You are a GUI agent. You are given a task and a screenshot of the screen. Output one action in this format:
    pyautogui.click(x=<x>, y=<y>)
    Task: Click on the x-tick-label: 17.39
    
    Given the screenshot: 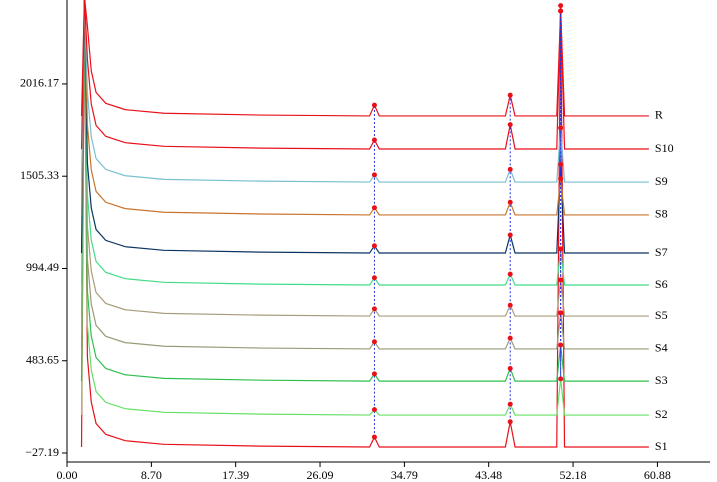 What is the action you would take?
    pyautogui.click(x=235, y=475)
    